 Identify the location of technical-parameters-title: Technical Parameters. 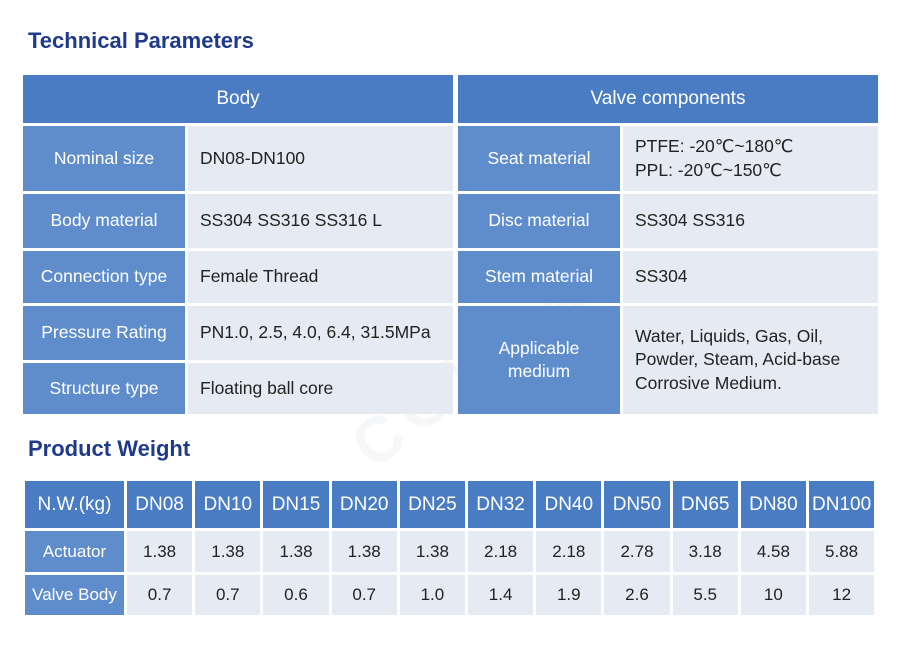
(141, 40).